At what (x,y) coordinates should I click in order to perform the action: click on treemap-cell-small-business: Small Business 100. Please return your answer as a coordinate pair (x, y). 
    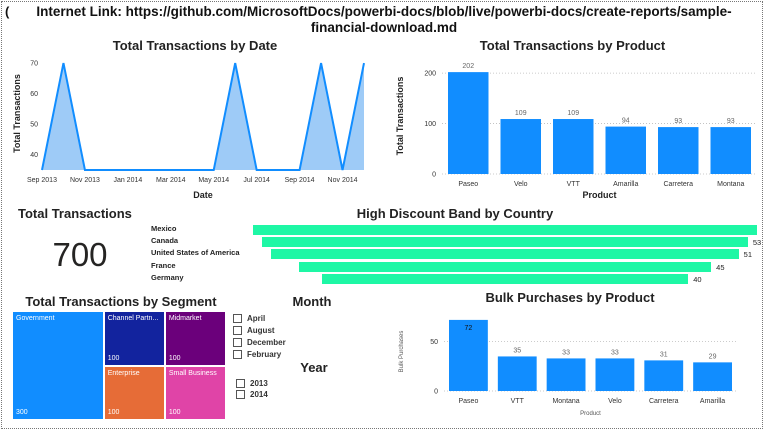
    Looking at the image, I should click on (195, 392).